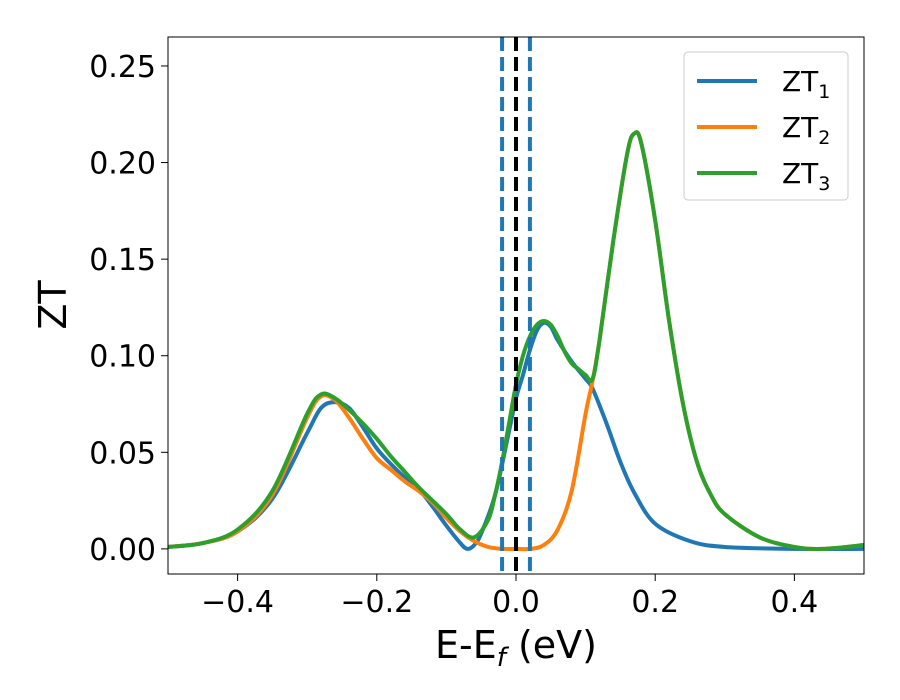 This screenshot has height=700, width=900. What do you see at coordinates (466, 645) in the screenshot?
I see `x-axis-title-main: E-E` at bounding box center [466, 645].